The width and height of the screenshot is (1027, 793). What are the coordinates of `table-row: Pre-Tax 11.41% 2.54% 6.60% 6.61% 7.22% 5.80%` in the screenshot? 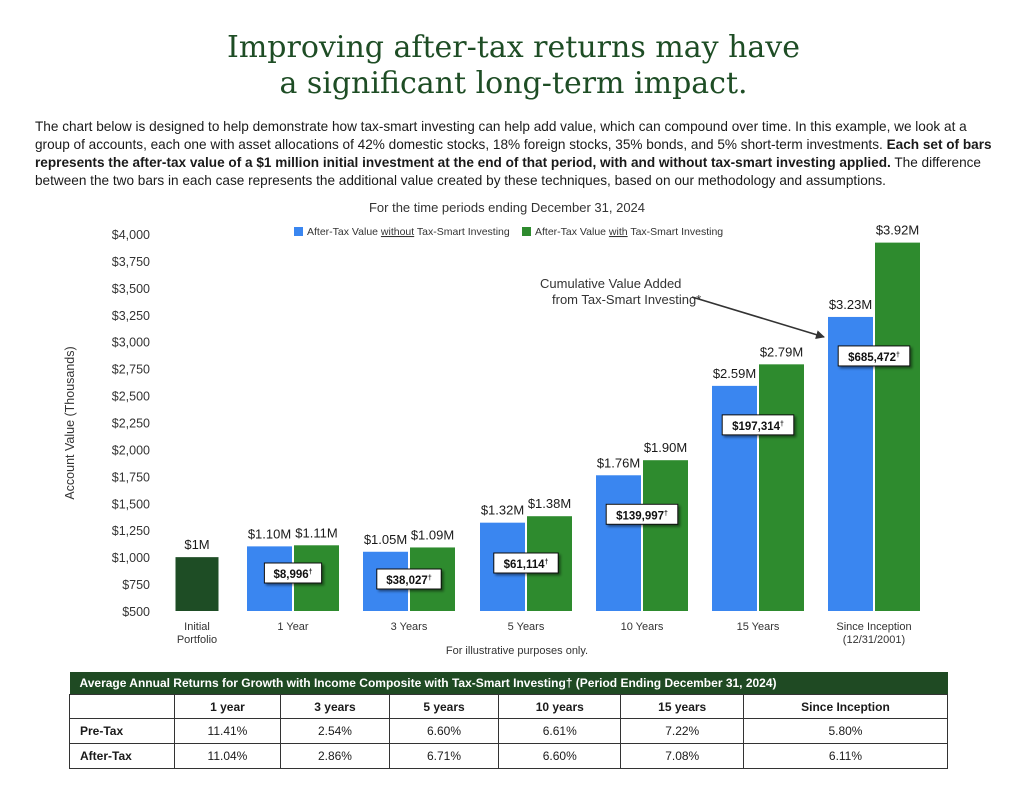 It's located at (509, 731).